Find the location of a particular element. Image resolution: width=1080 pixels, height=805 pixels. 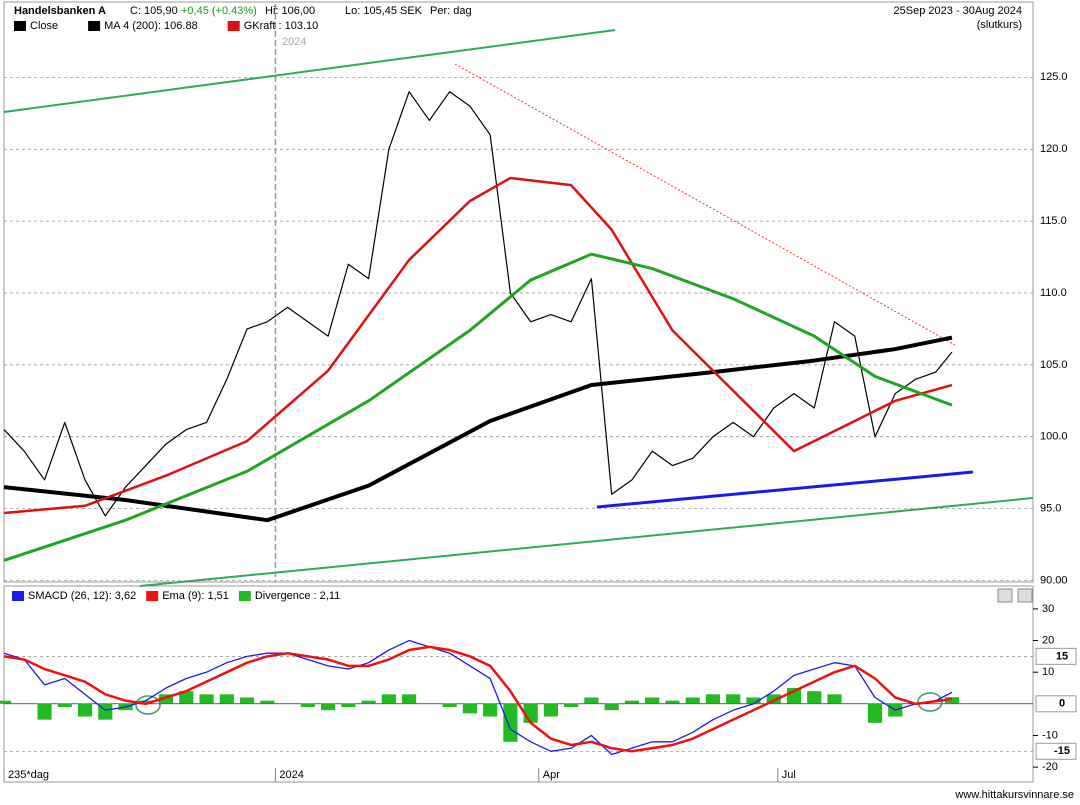

date-range: 25Sep 2023 - 30Aug 2024 is located at coordinates (958, 11).